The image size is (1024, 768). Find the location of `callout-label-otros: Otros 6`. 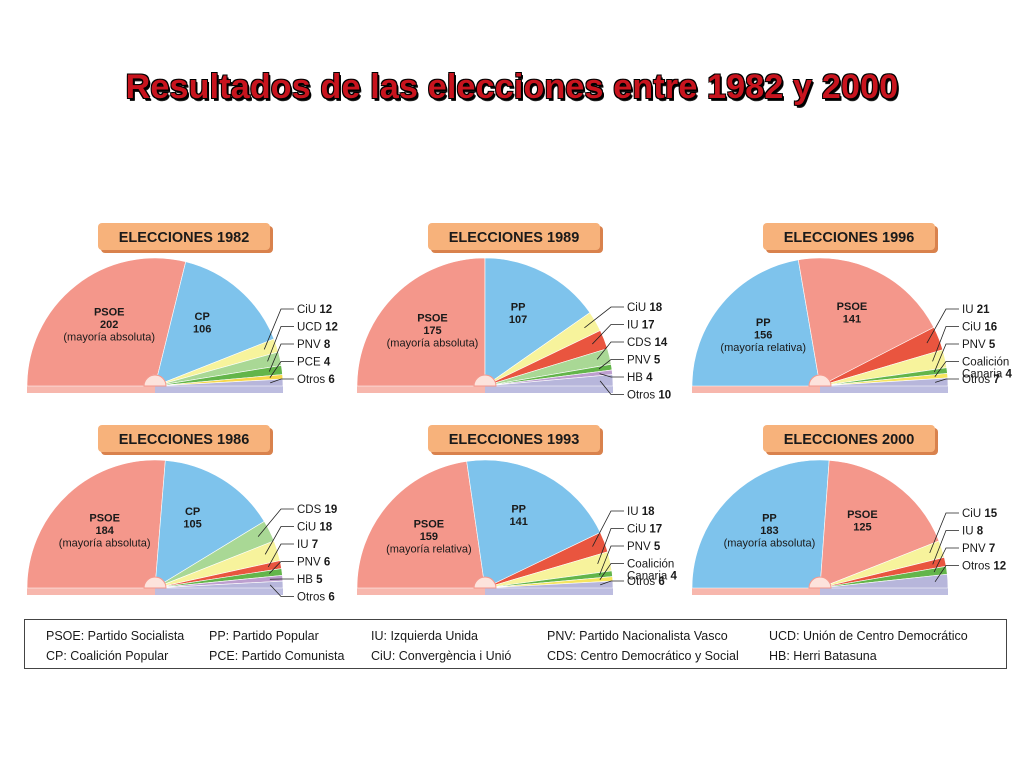

callout-label-otros: Otros 6 is located at coordinates (646, 582).